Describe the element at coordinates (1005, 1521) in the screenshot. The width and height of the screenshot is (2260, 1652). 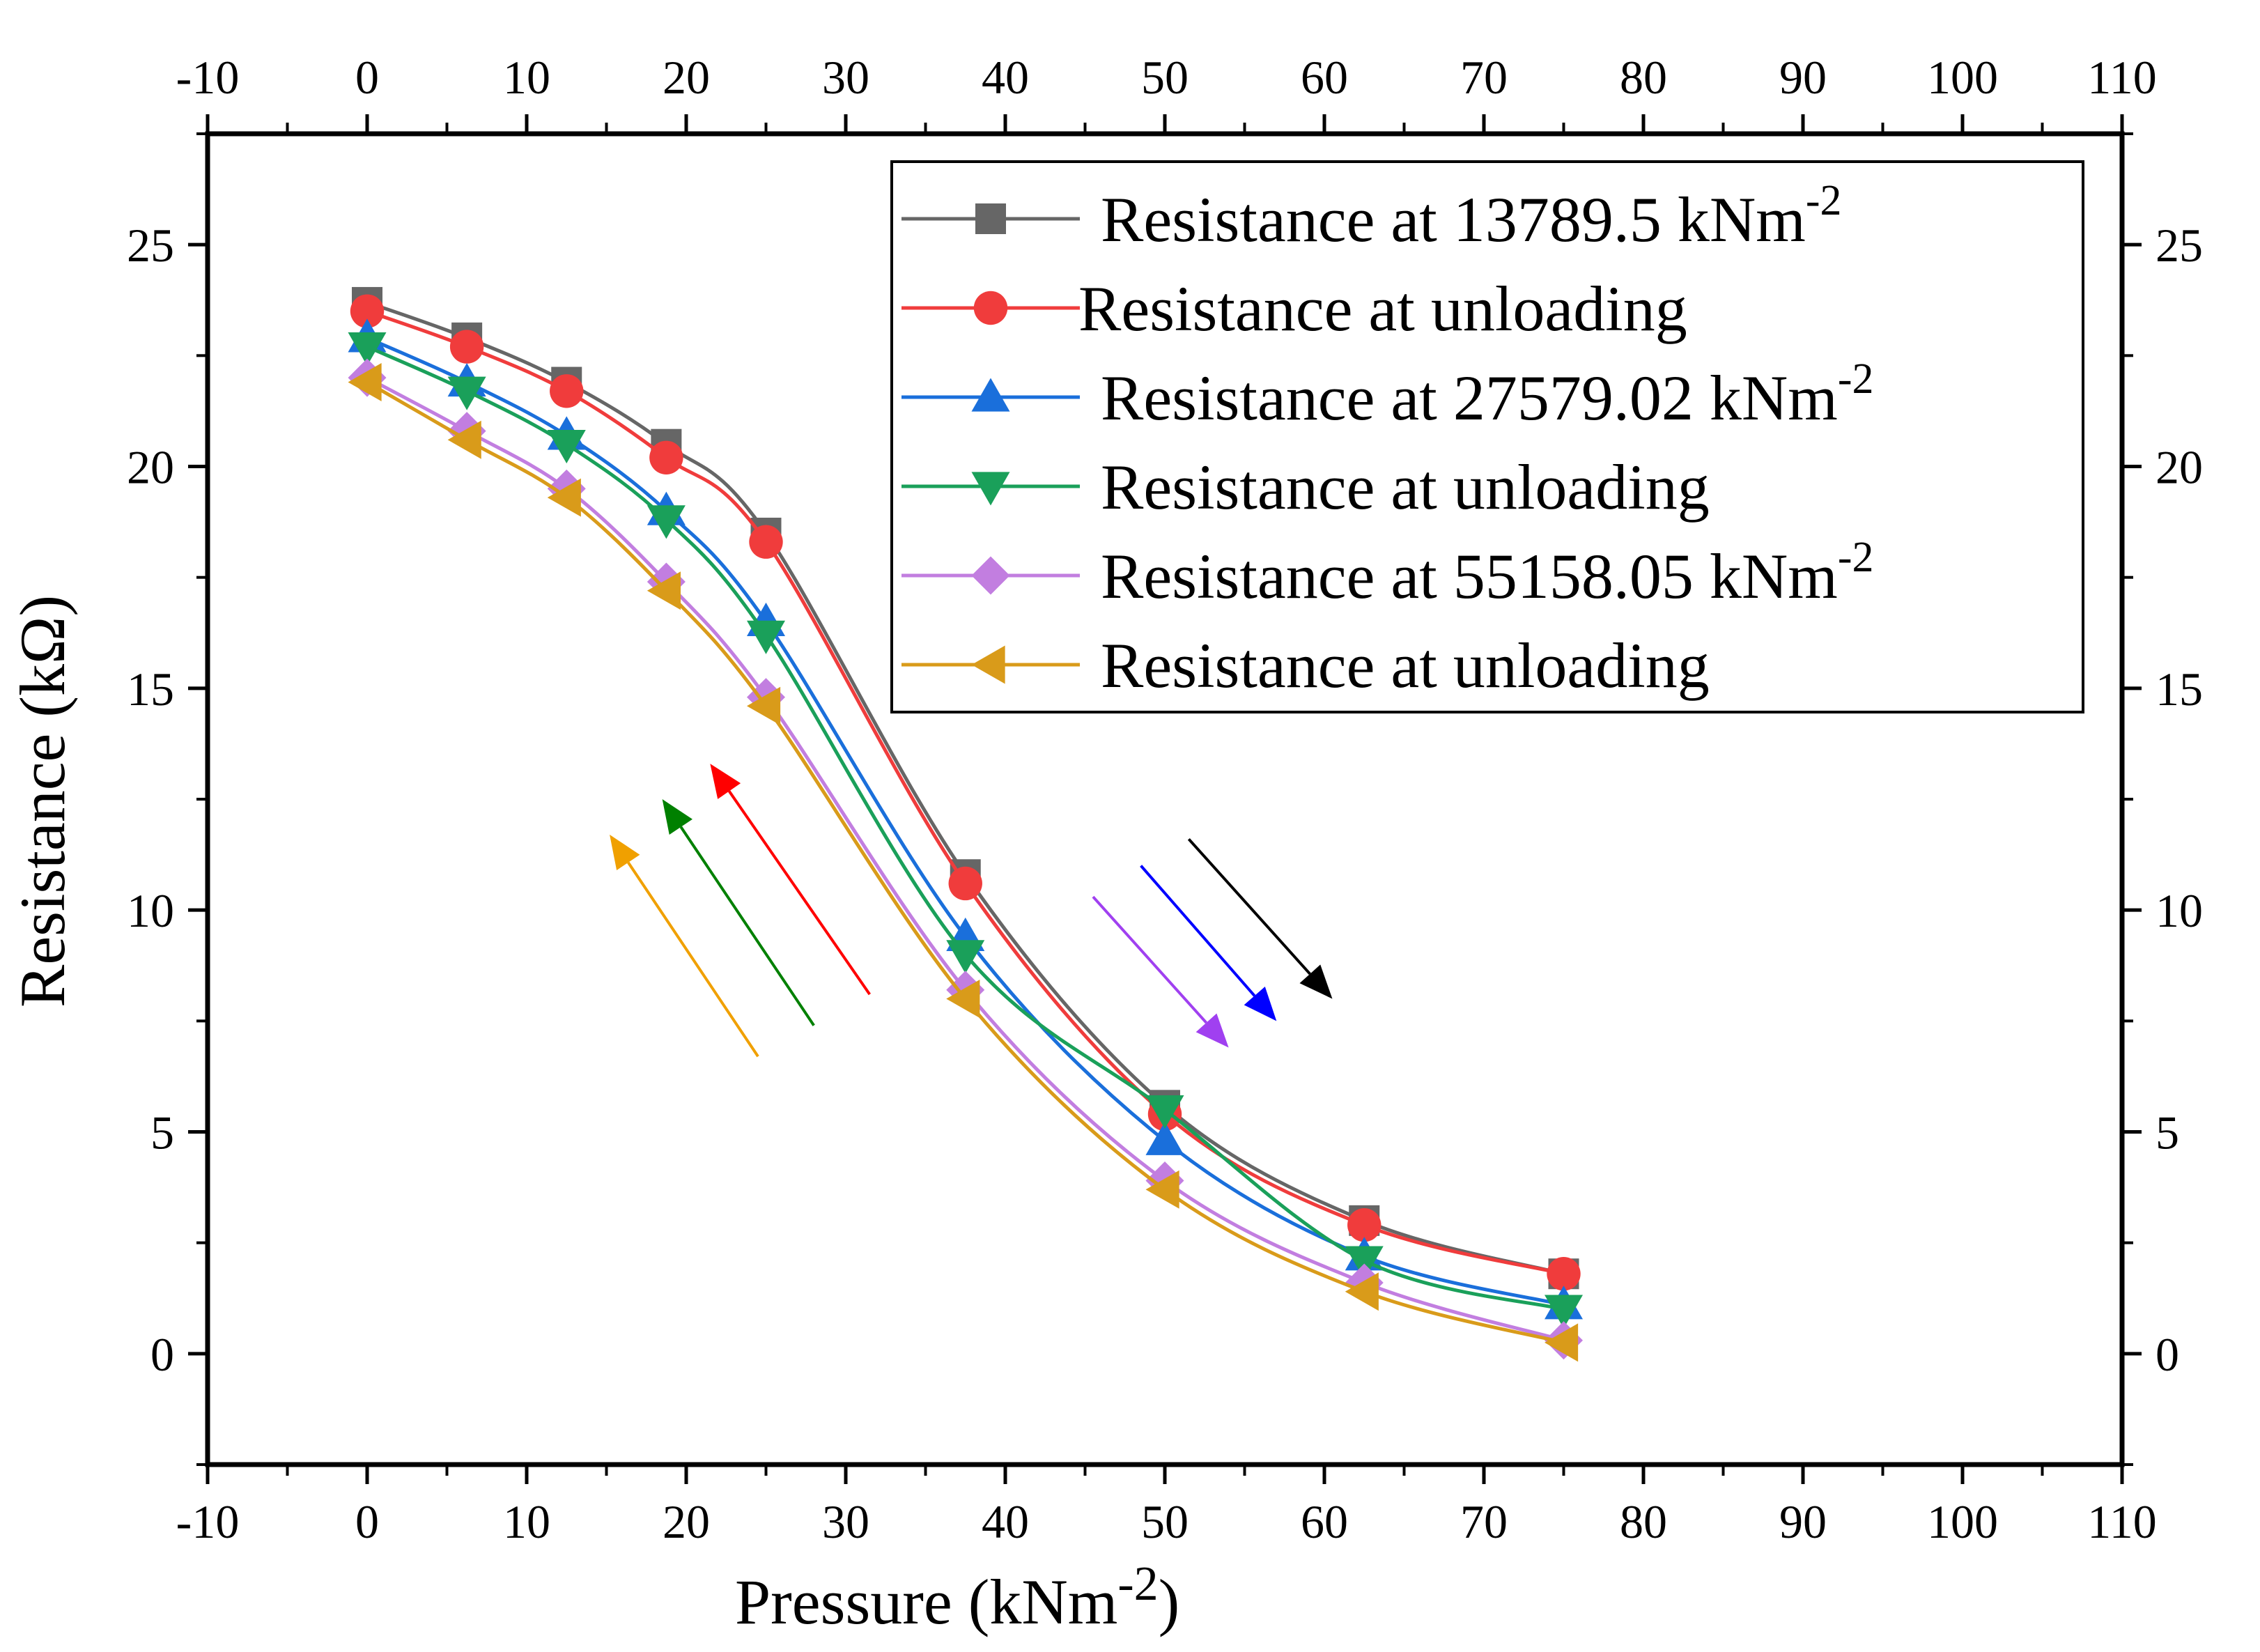
I see `x-tick-label-bottom: 40` at that location.